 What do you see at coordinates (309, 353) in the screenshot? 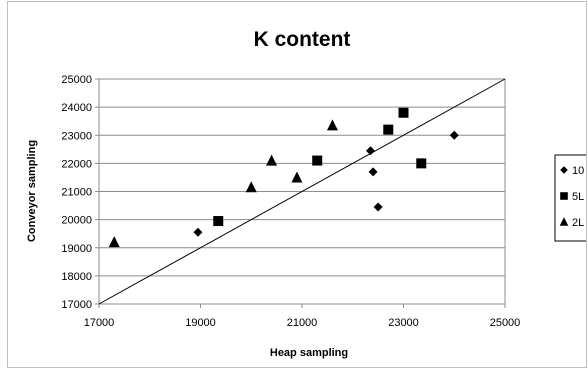
I see `x-axis-label: Heap sampling` at bounding box center [309, 353].